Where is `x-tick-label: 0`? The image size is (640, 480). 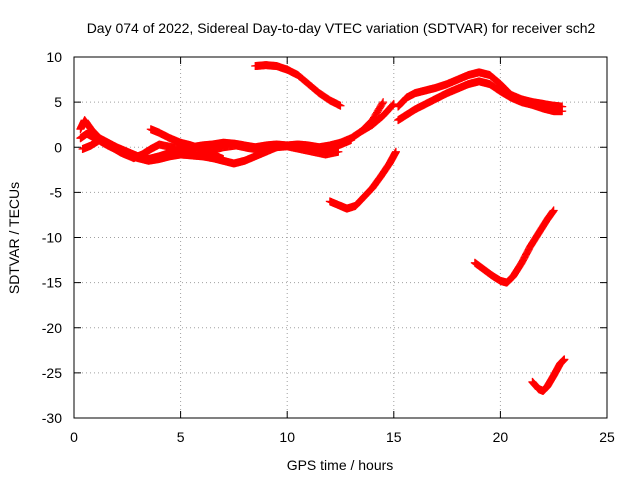
x-tick-label: 0 is located at coordinates (74, 437).